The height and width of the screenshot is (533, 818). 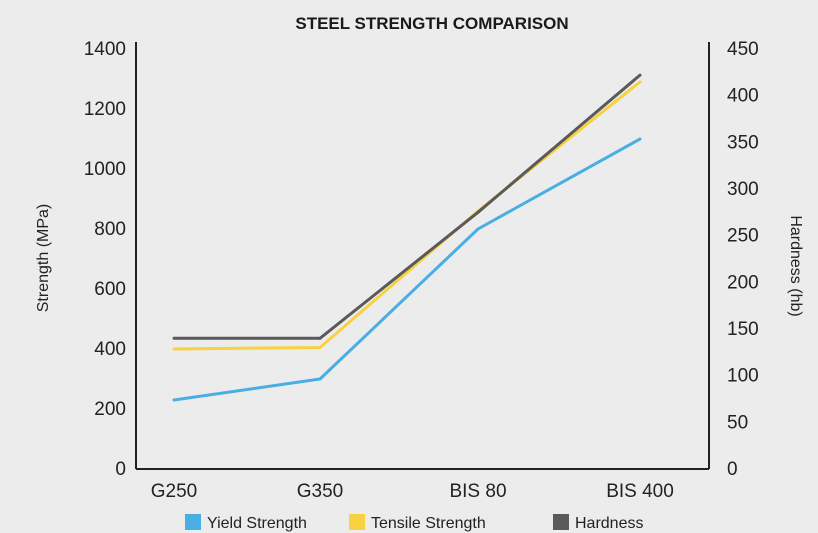 I want to click on y-tick-label: 1200, so click(x=105, y=109).